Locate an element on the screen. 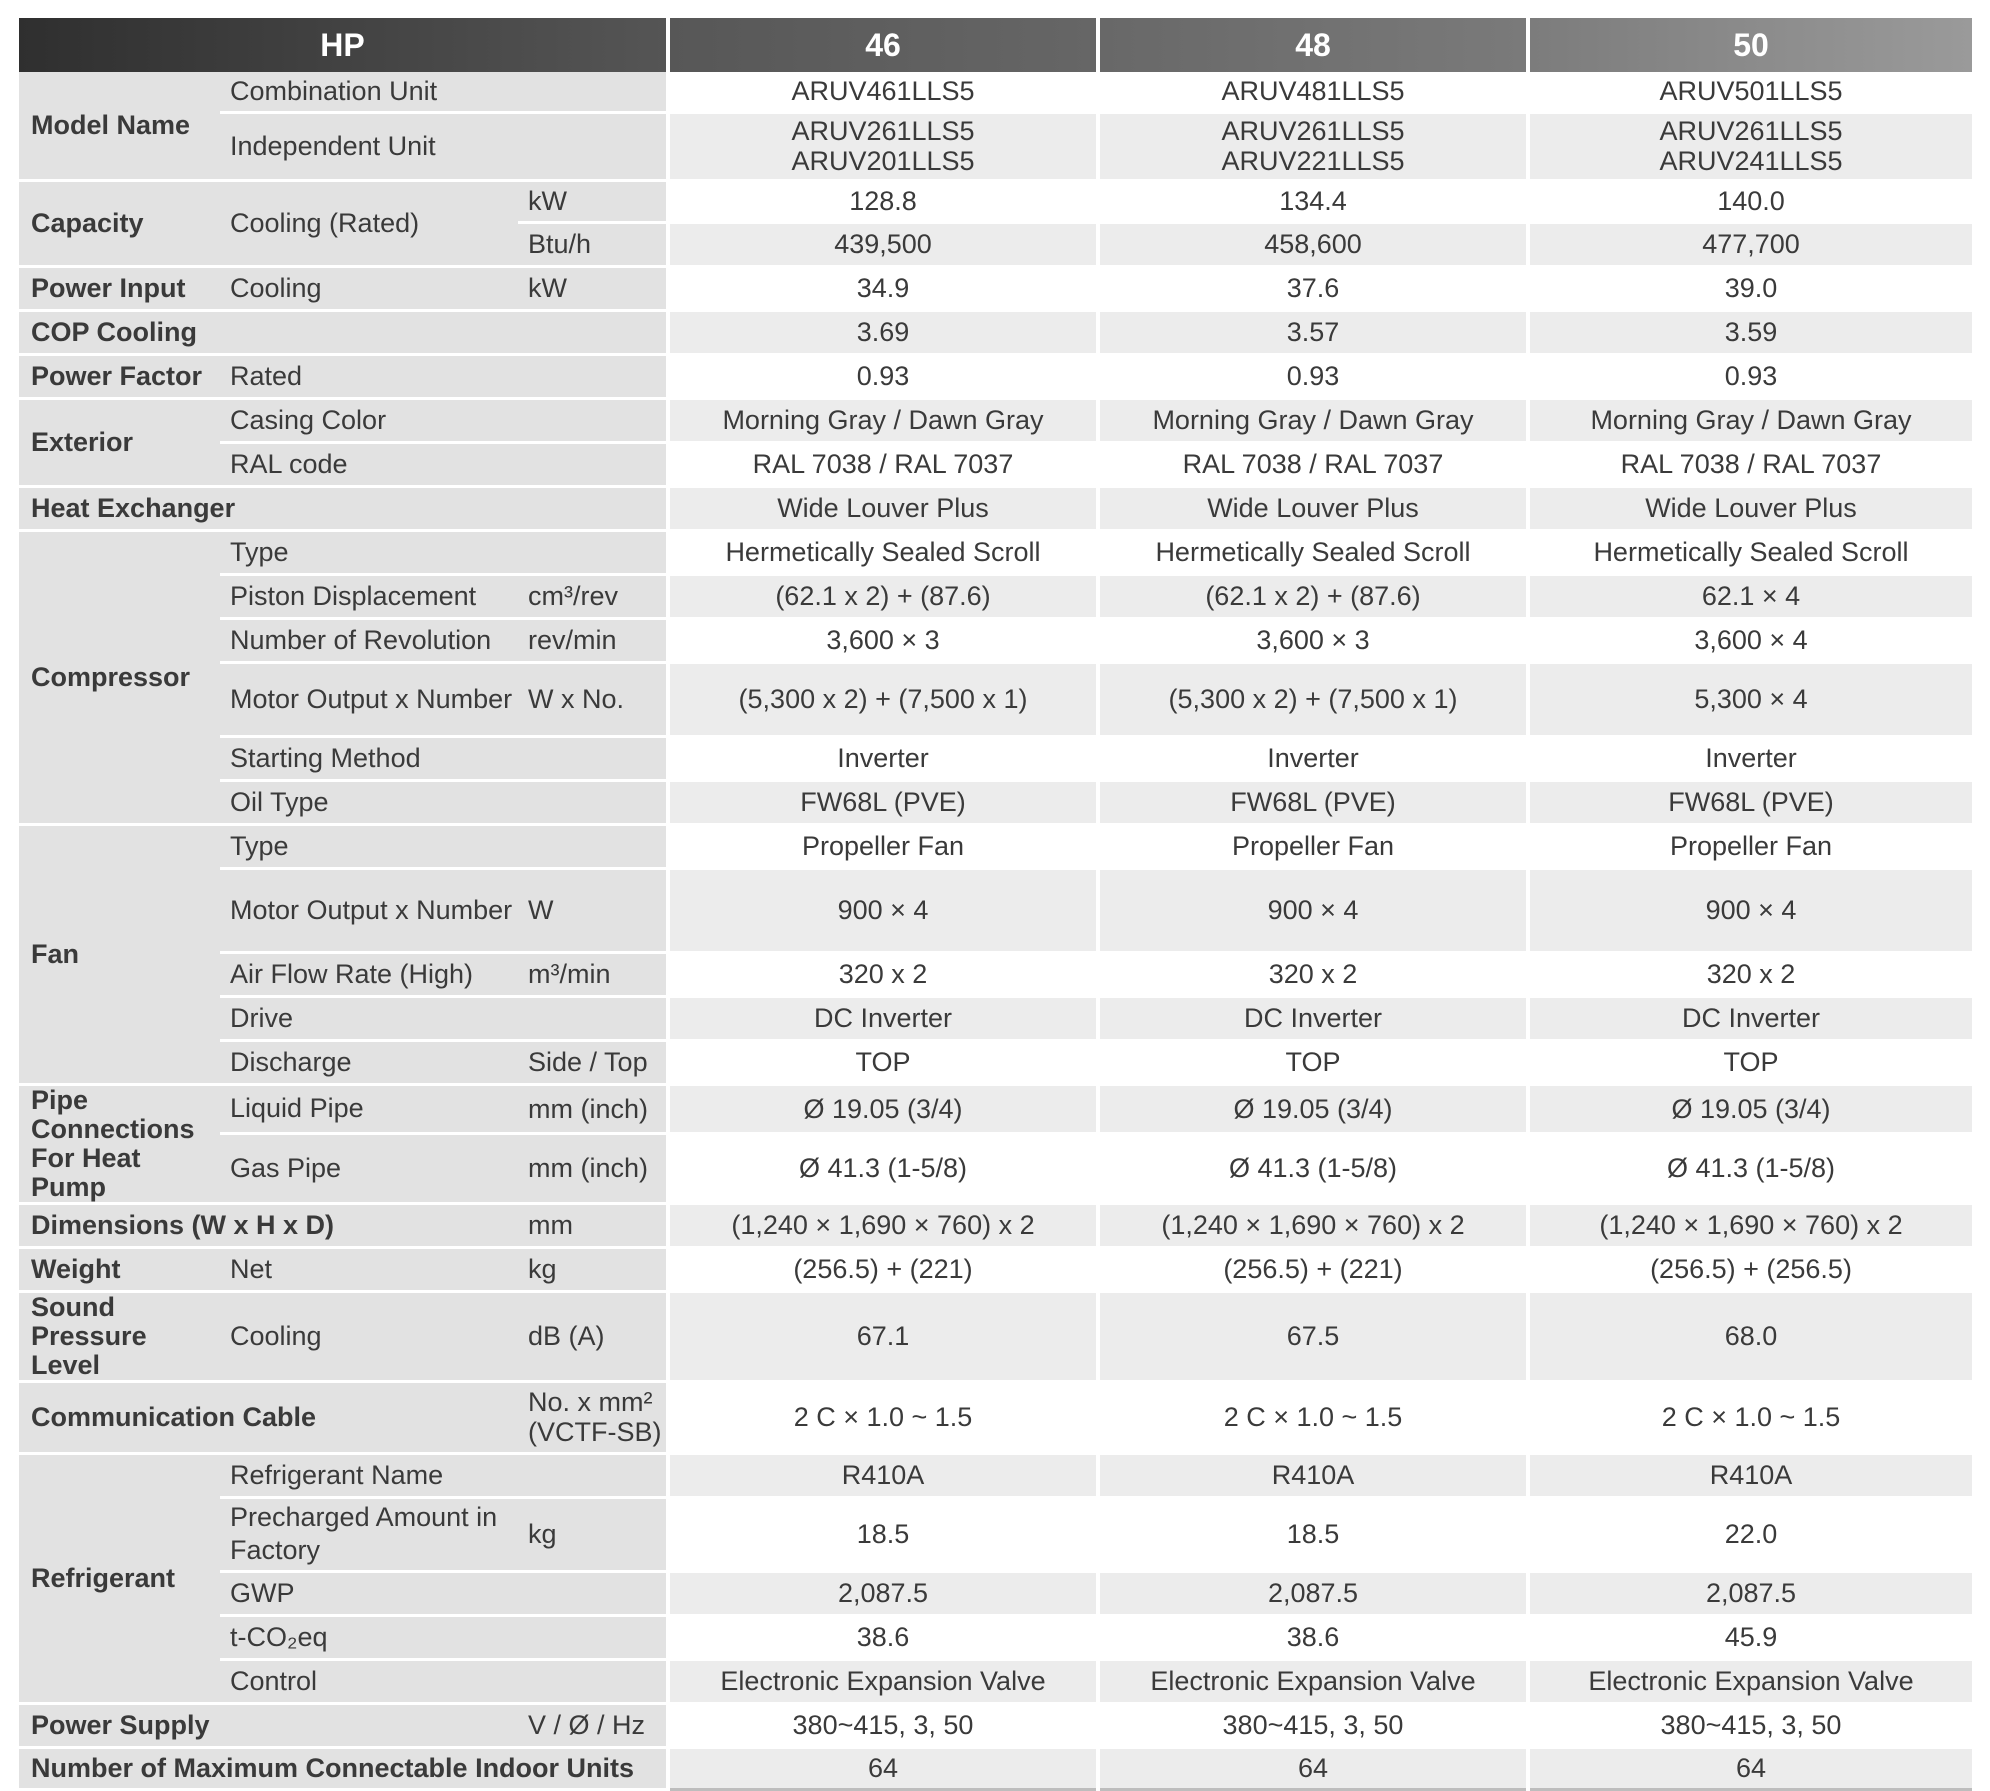 The image size is (1990, 1791). row-category: Model Name is located at coordinates (119, 127).